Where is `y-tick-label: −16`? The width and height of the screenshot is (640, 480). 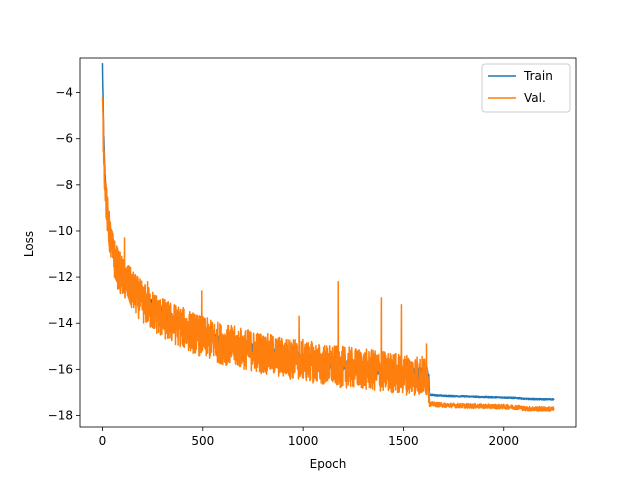 y-tick-label: −16 is located at coordinates (60, 369).